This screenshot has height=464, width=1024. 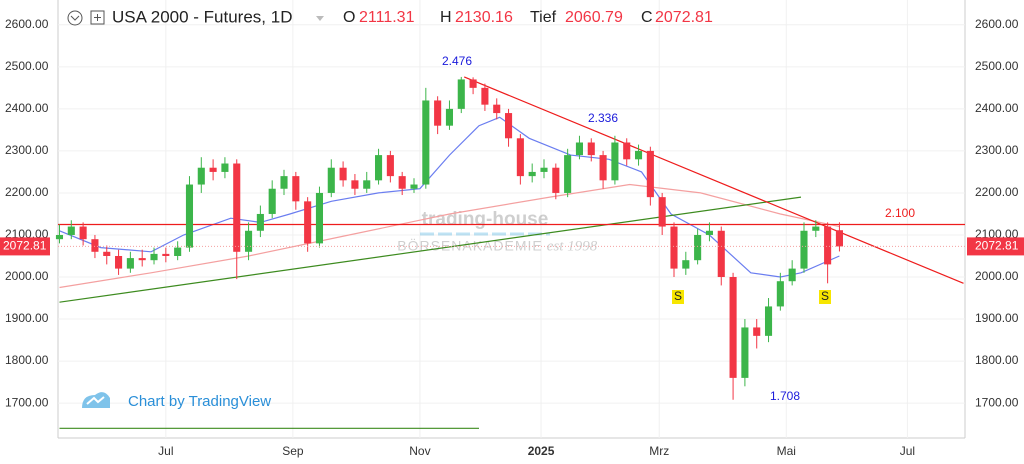 What do you see at coordinates (484, 17) in the screenshot?
I see `high-value: 2130.16` at bounding box center [484, 17].